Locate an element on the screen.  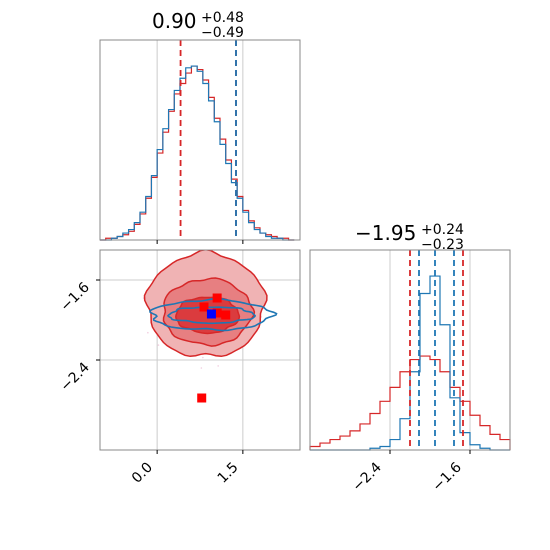
x-tick-label: 1.5 is located at coordinates (228, 473).